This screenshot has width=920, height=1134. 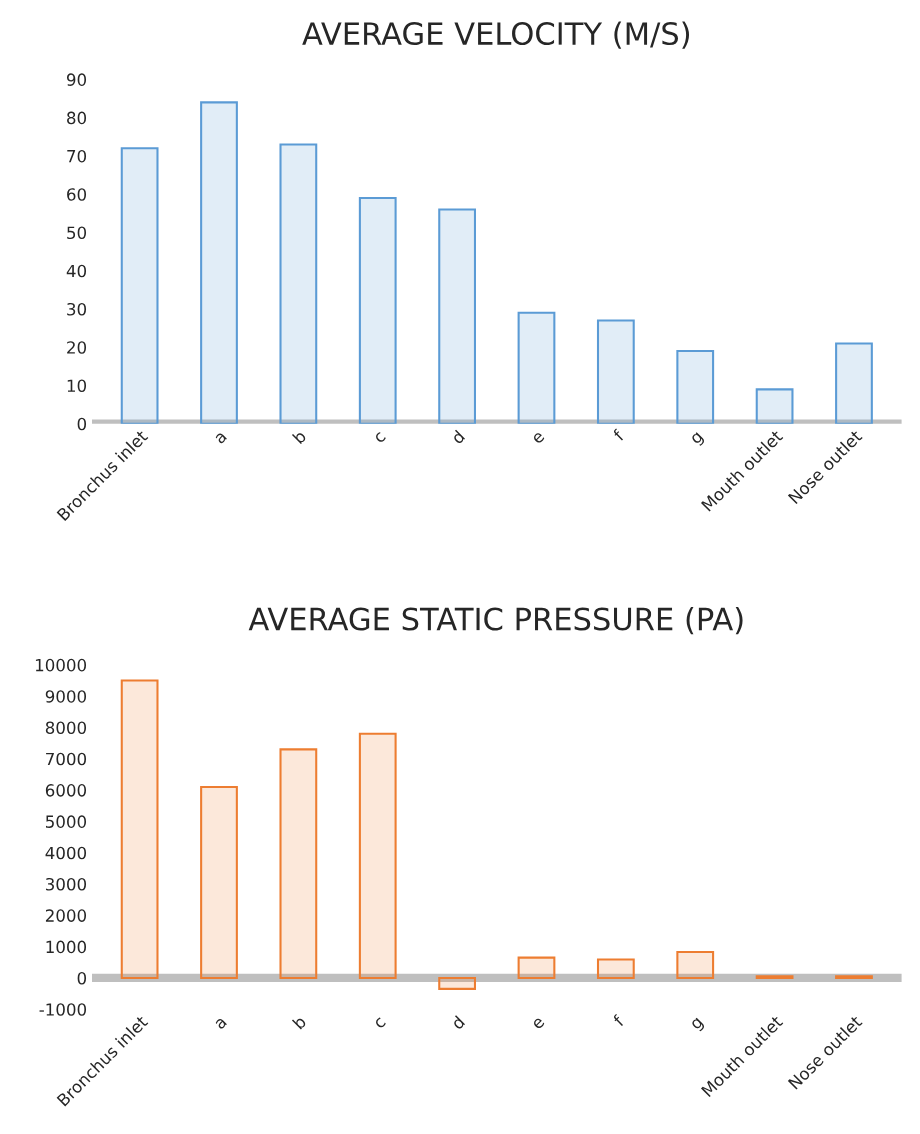 I want to click on y-tick-label: 6000, so click(x=66, y=790).